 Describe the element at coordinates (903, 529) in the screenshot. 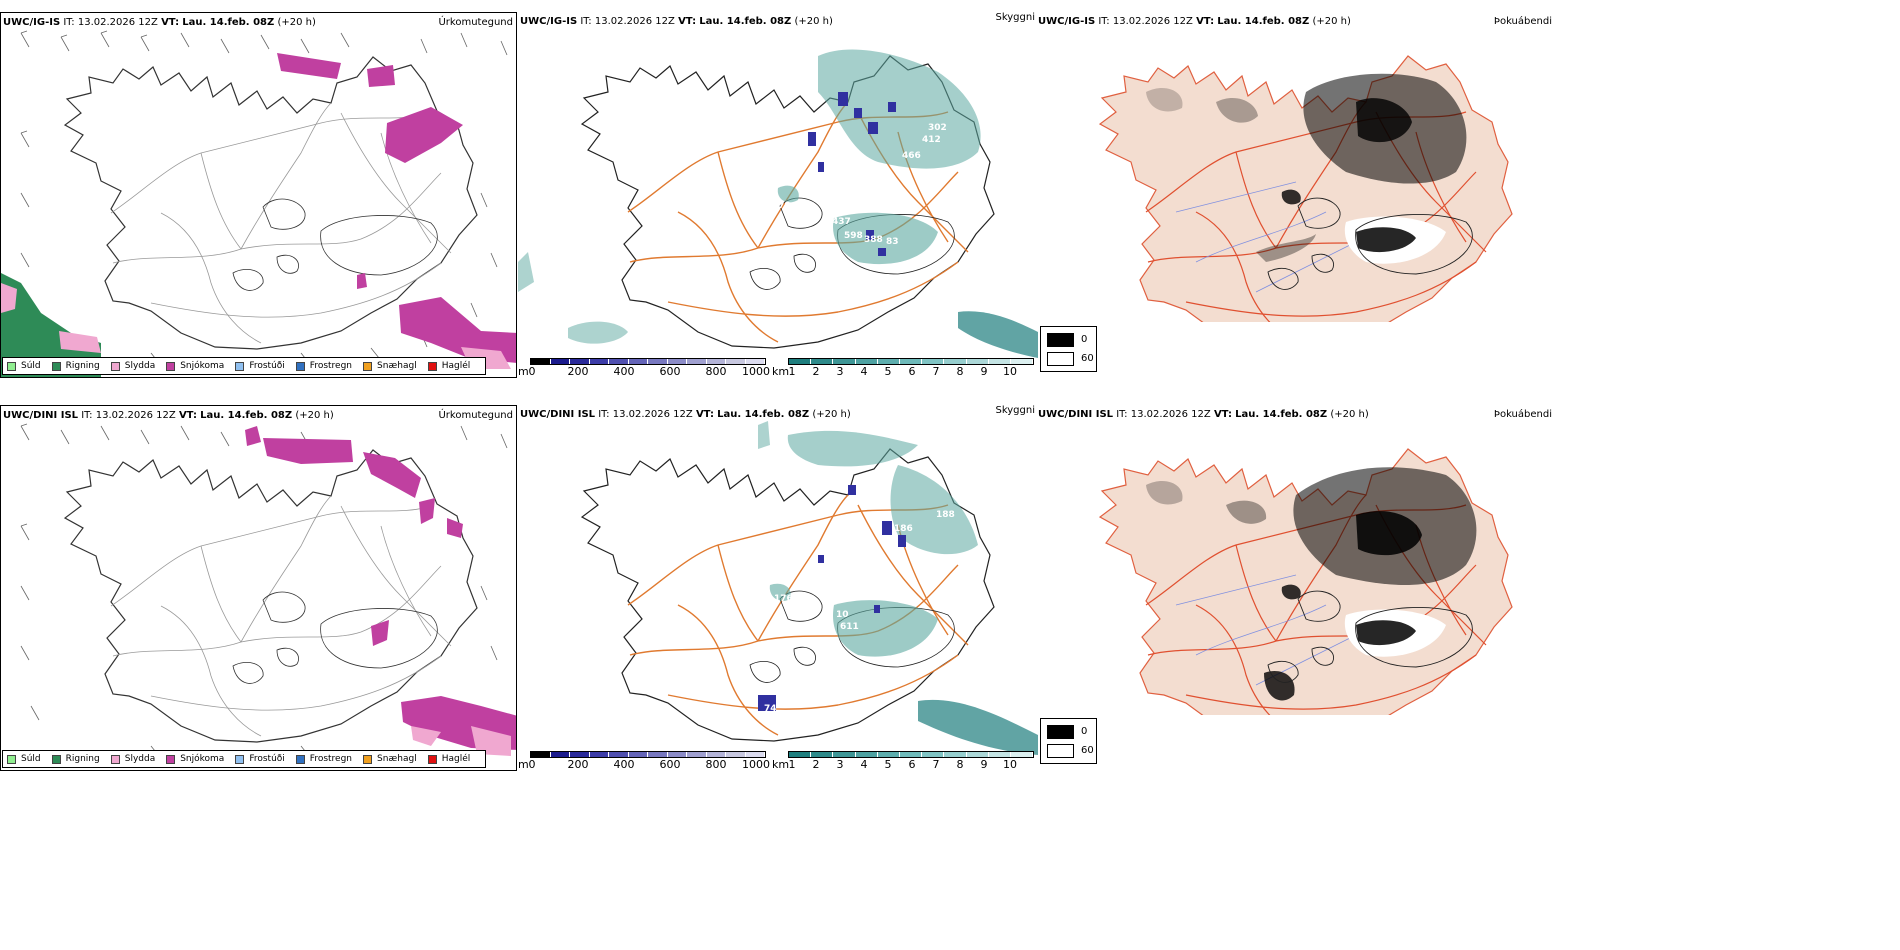

I see `cloud-base-label: 186` at that location.